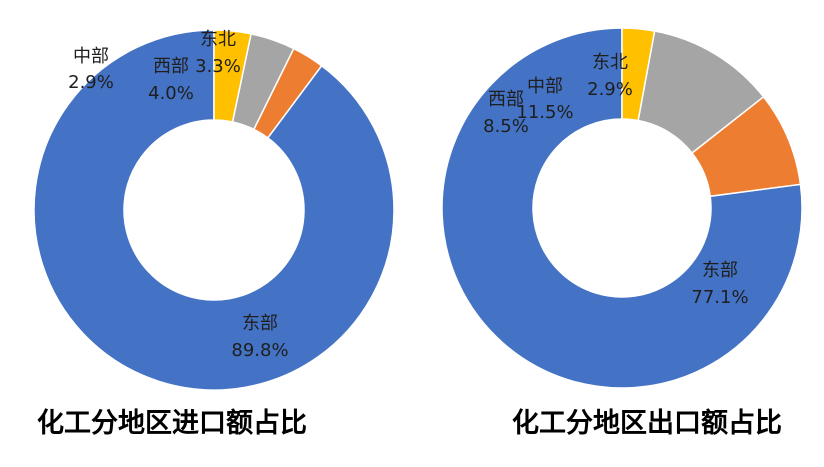 The height and width of the screenshot is (467, 824). I want to click on export-slice-value-label-0: 77.1%, so click(719, 297).